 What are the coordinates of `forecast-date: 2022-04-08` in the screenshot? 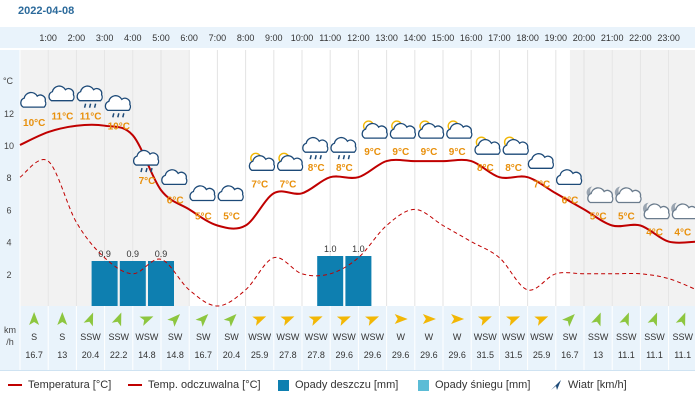 It's located at (46, 11).